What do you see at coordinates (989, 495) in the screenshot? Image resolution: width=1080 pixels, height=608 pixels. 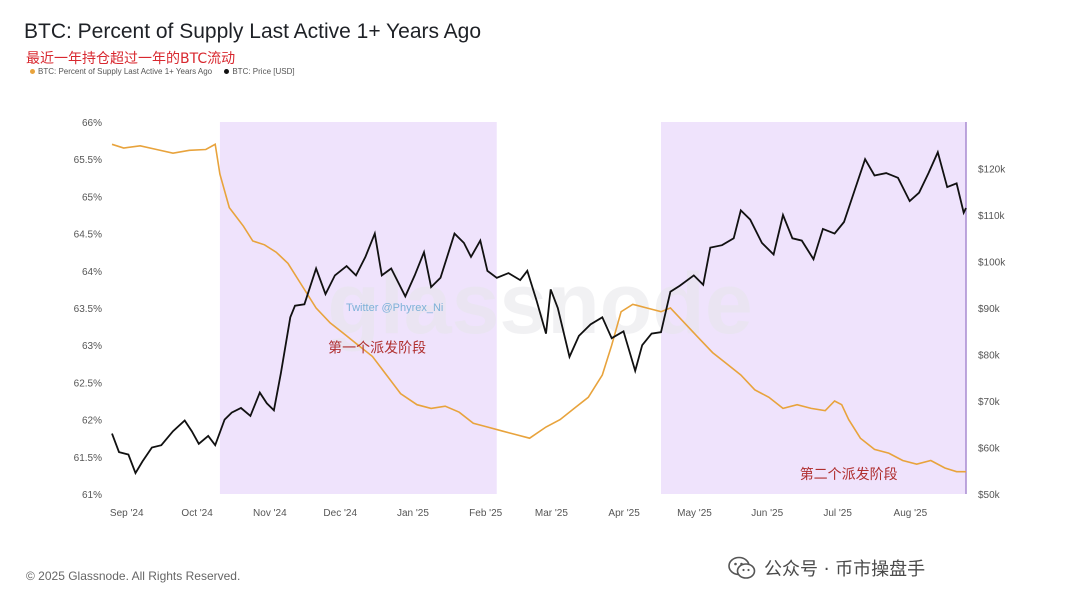 I see `y-right-tick: $50k` at bounding box center [989, 495].